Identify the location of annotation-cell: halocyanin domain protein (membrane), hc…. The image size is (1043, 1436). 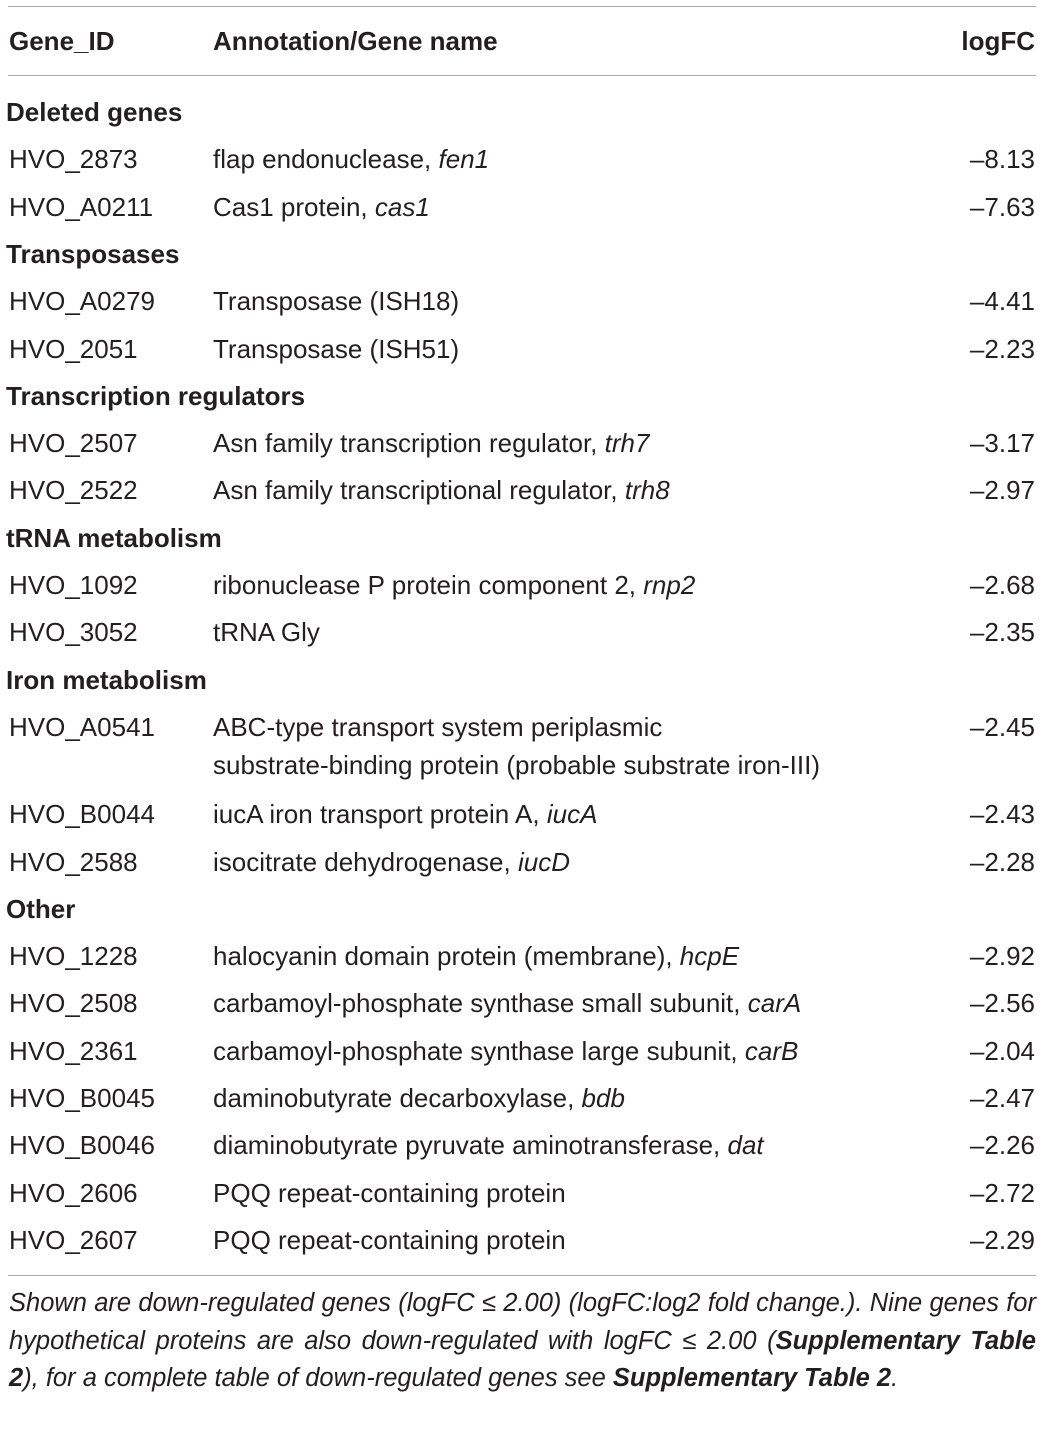
(563, 956).